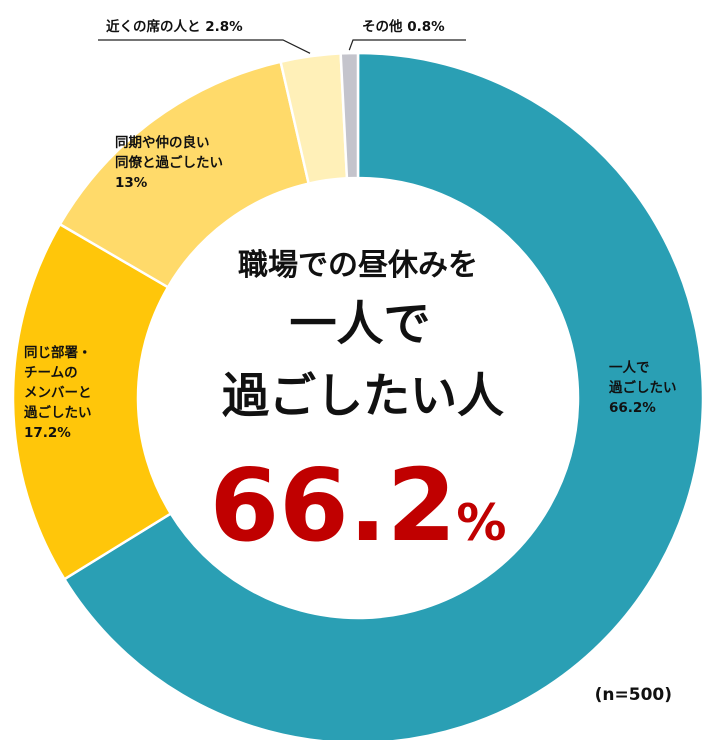 The image size is (717, 740). I want to click on slice-label-1: 同じ部署・チームのメンバーと過ごしたい 17.2%, so click(57, 392).